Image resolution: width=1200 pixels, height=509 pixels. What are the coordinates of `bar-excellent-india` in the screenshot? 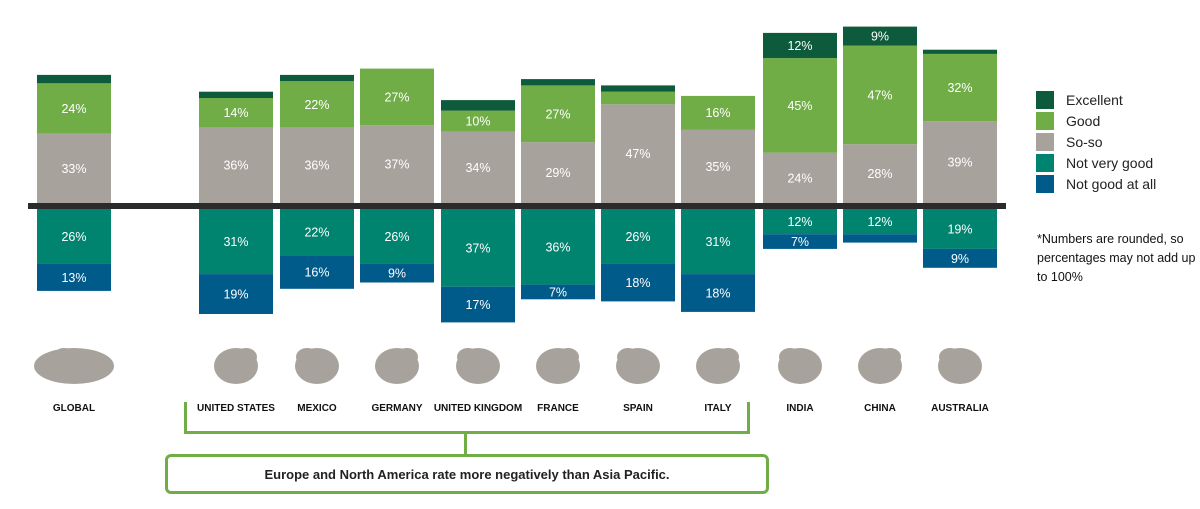 It's located at (800, 45).